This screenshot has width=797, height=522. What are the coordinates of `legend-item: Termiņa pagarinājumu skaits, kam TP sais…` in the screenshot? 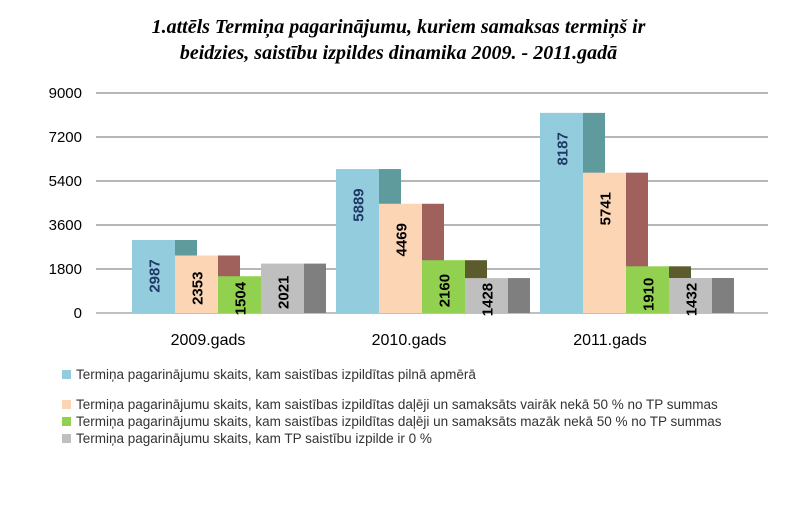 It's located at (412, 438).